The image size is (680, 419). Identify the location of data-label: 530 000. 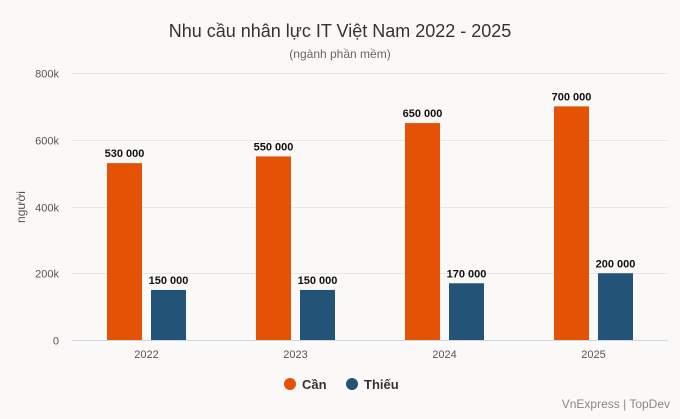
(125, 154).